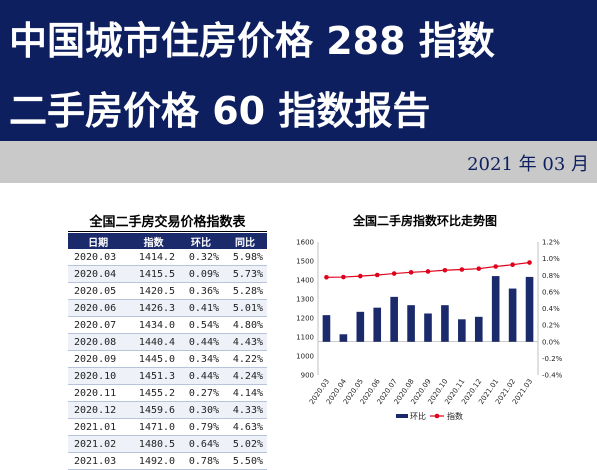 Image resolution: width=597 pixels, height=470 pixels. Describe the element at coordinates (201, 427) in the screenshot. I see `cell-mom: 0.79%` at that location.